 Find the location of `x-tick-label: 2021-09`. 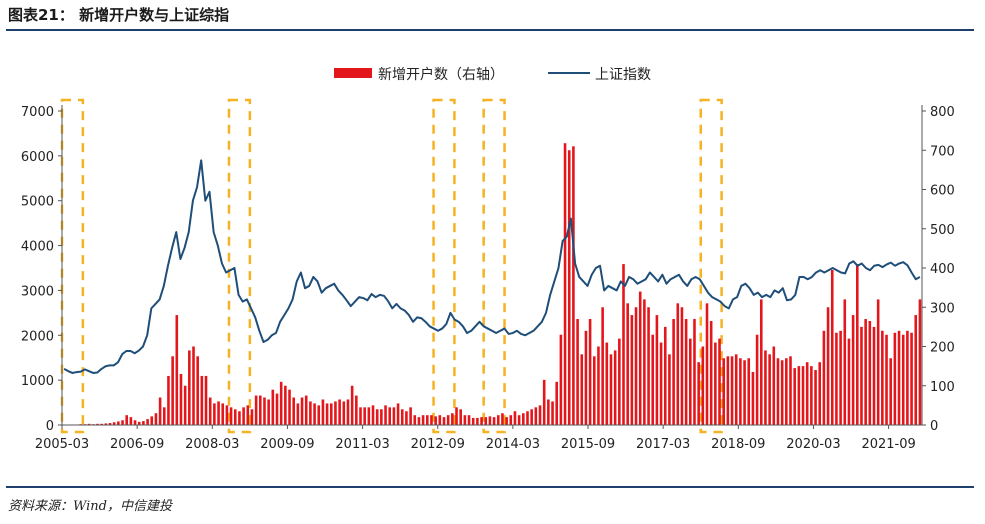

x-tick-label: 2021-09 is located at coordinates (888, 444).